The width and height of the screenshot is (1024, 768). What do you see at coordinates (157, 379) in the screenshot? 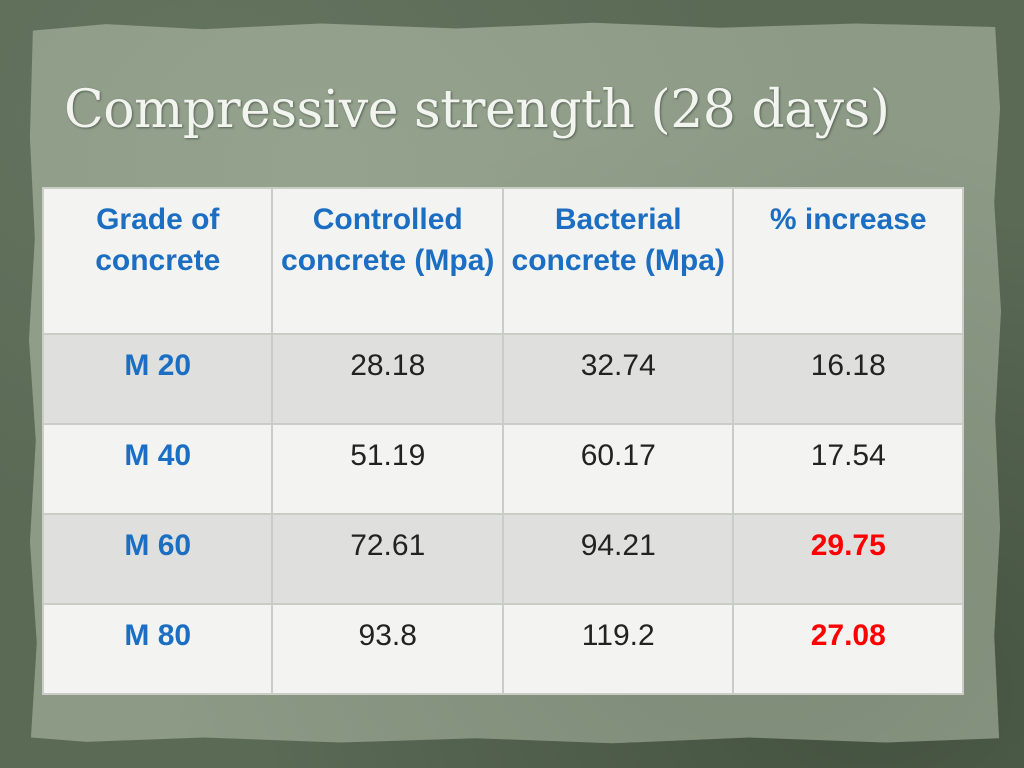
I see `grade-cell: M 20` at bounding box center [157, 379].